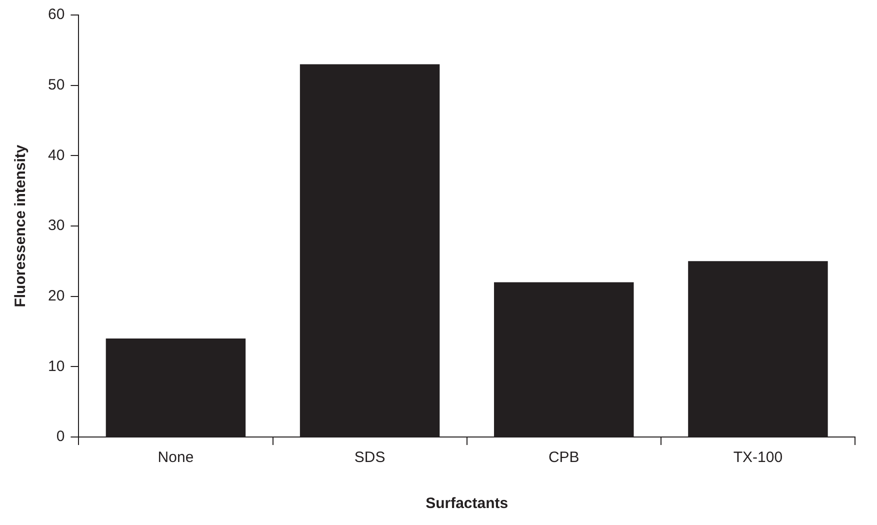  What do you see at coordinates (56, 295) in the screenshot?
I see `y-tick-label: 20` at bounding box center [56, 295].